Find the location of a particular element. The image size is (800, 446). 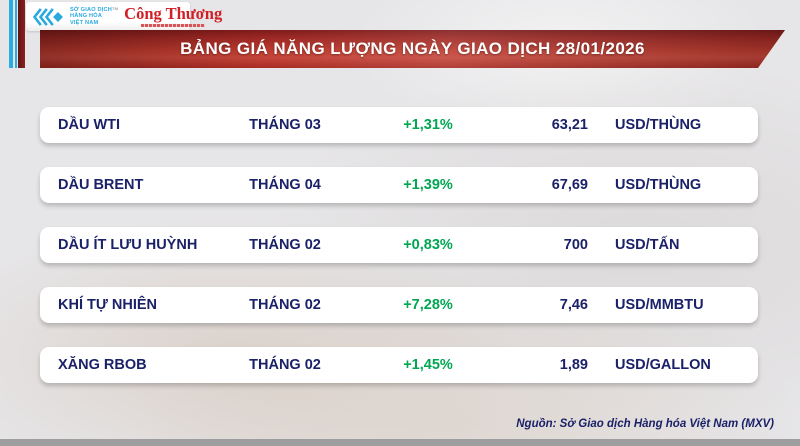

congthuong-tagline-bar is located at coordinates (173, 25).